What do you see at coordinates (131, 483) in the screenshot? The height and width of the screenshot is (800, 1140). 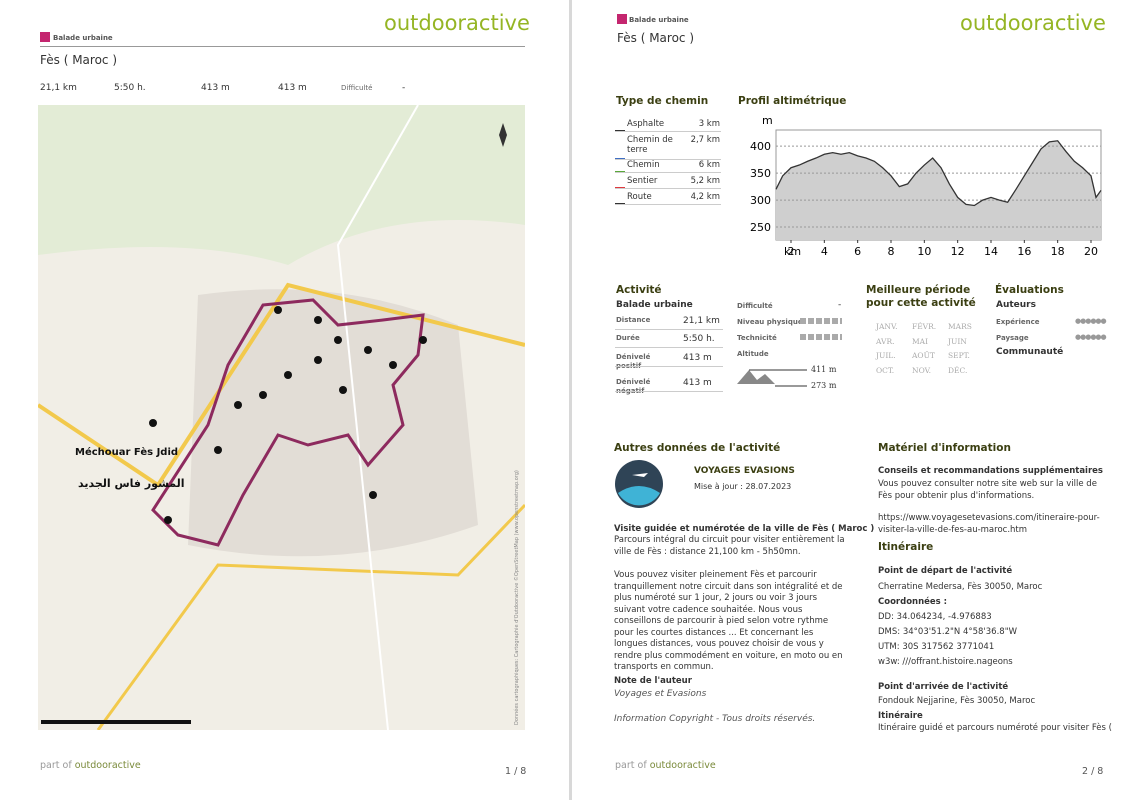 I see `map-label: المشور فاس الجديد` at bounding box center [131, 483].